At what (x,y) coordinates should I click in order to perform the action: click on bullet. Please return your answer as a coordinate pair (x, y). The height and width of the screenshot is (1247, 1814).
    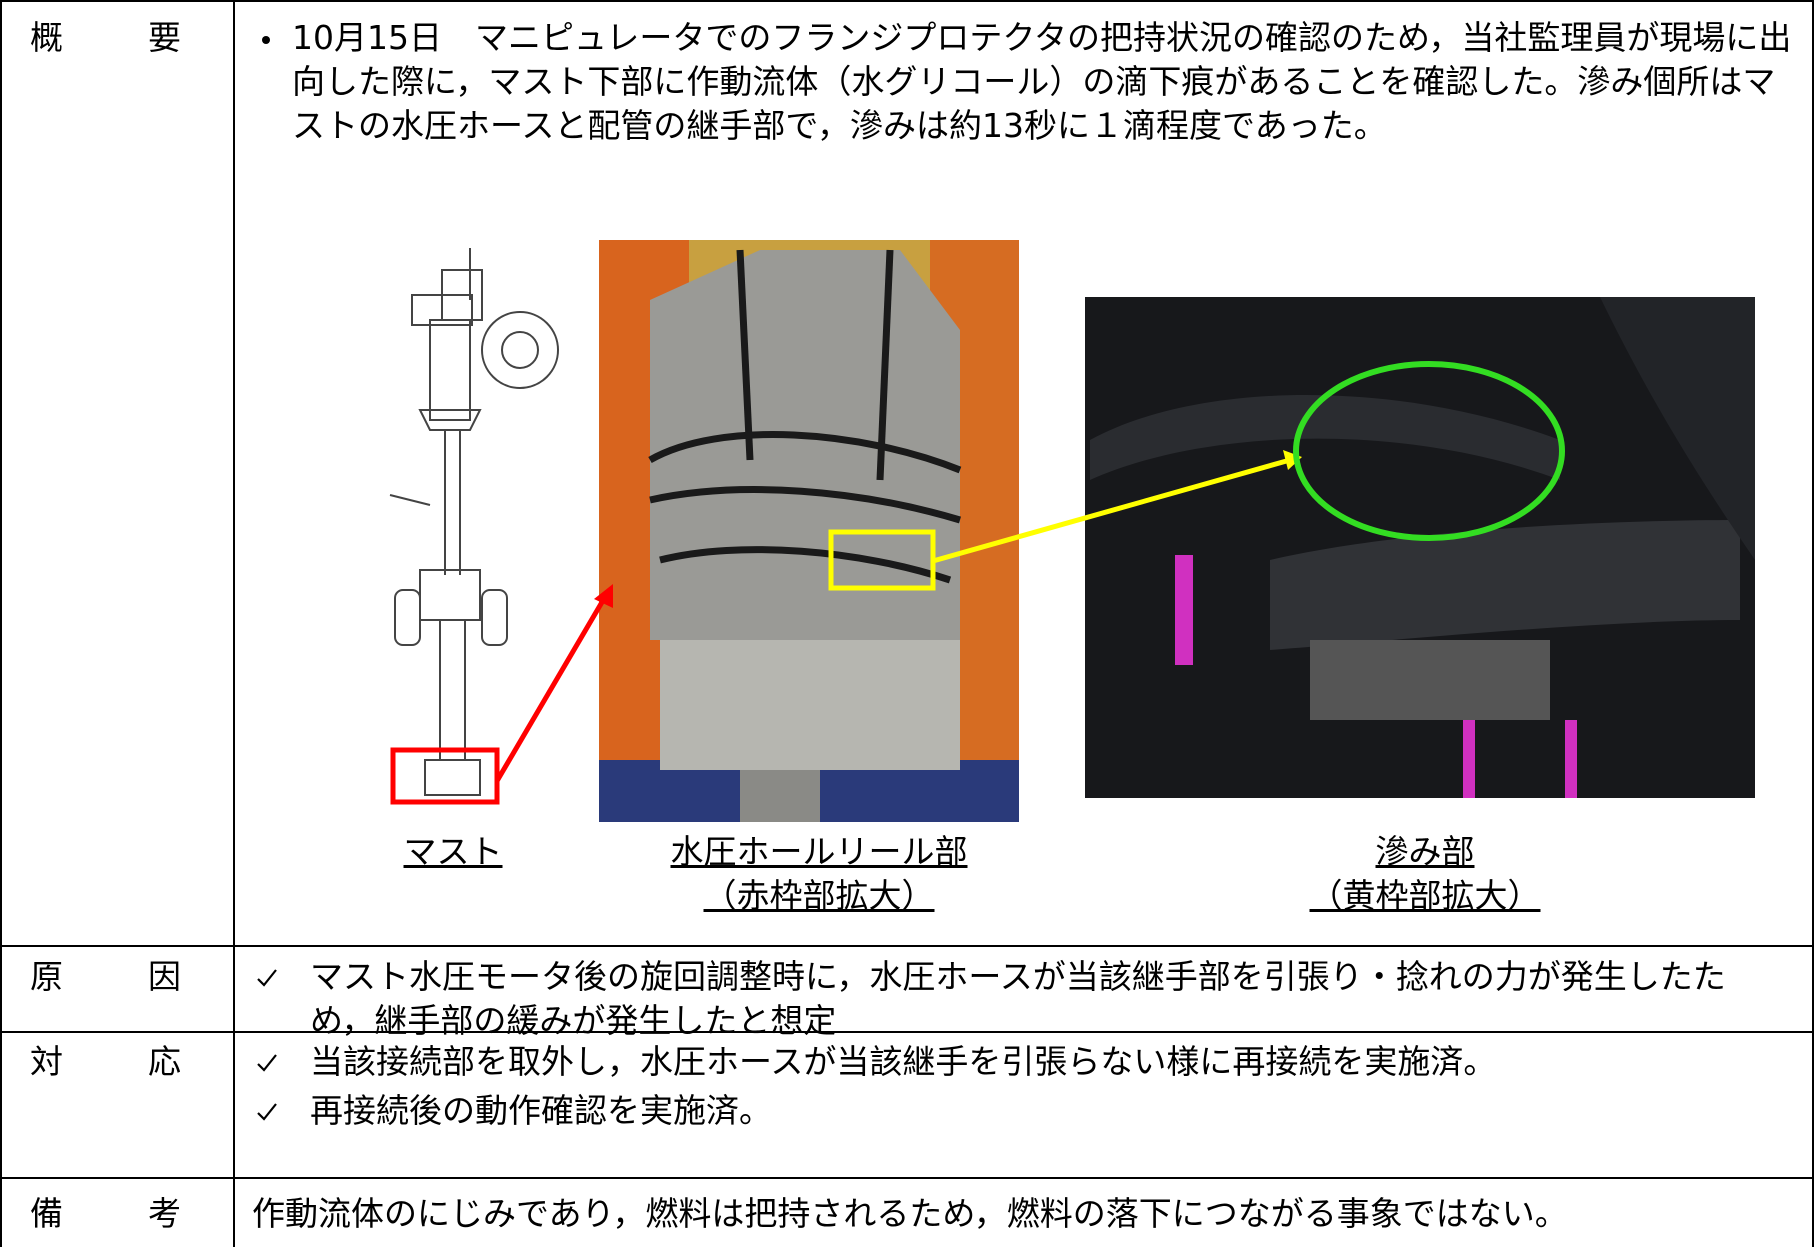
    Looking at the image, I should click on (266, 40).